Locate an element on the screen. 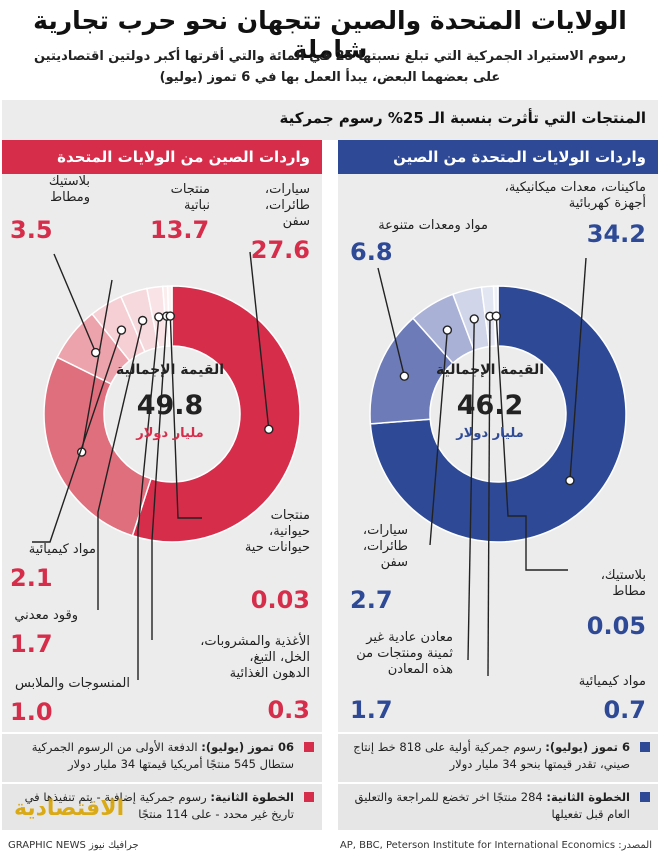  china-label-plastic: بلاستيك ومطاط is located at coordinates (69, 190).